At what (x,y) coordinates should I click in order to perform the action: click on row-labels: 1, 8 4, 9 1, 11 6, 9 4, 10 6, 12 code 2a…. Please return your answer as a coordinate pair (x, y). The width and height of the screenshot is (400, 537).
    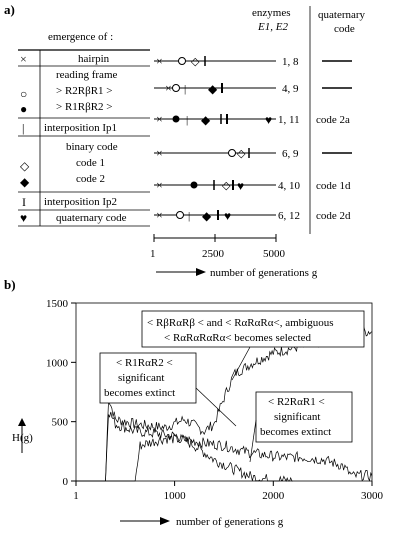
    Looking at the image, I should click on (315, 139).